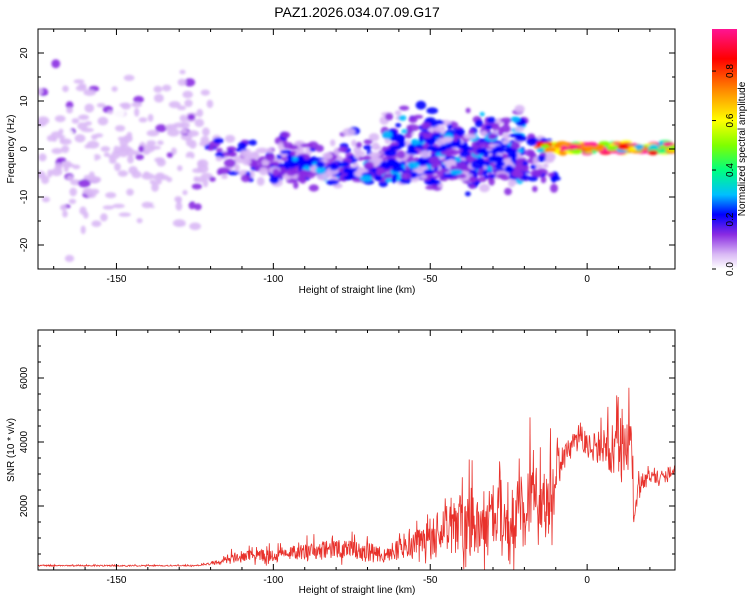 The width and height of the screenshot is (750, 600). Describe the element at coordinates (724, 149) in the screenshot. I see `colorbar-gradient` at that location.